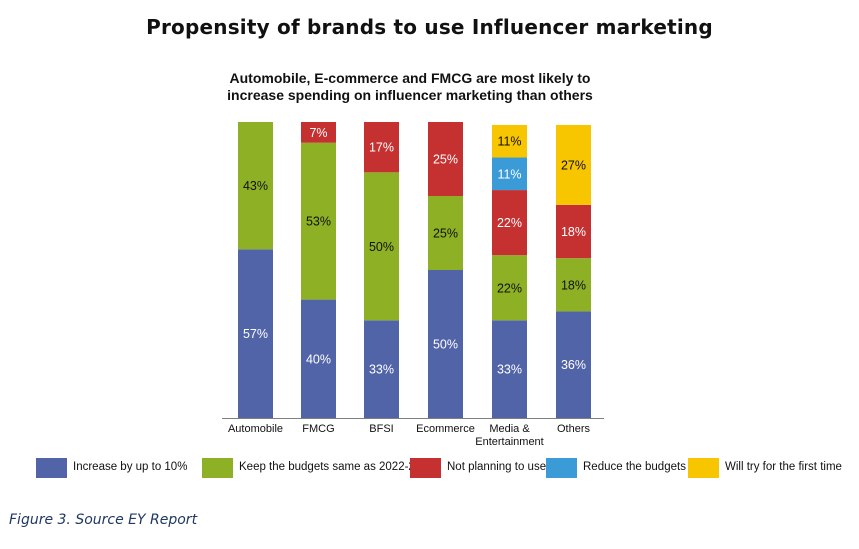  I want to click on data-label-others-not-planning-to-use: 18%, so click(573, 232).